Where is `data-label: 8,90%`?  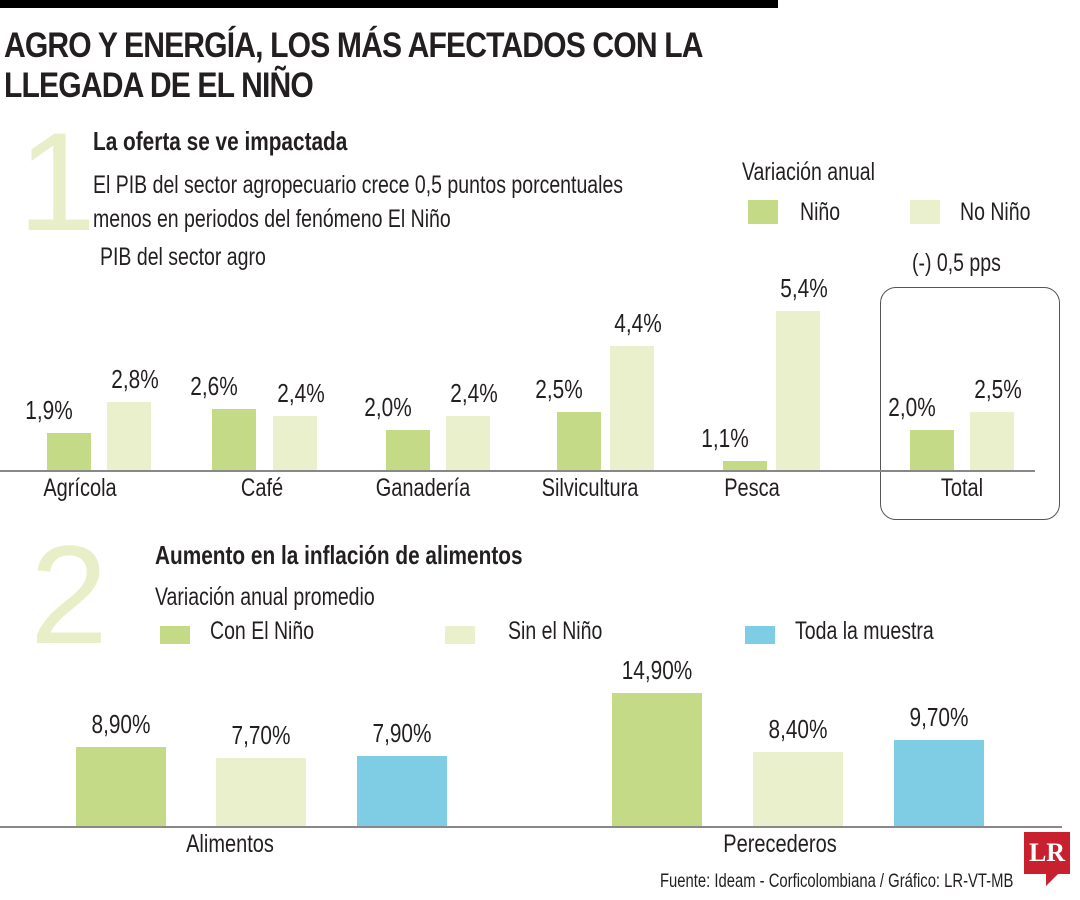
data-label: 8,90% is located at coordinates (121, 724).